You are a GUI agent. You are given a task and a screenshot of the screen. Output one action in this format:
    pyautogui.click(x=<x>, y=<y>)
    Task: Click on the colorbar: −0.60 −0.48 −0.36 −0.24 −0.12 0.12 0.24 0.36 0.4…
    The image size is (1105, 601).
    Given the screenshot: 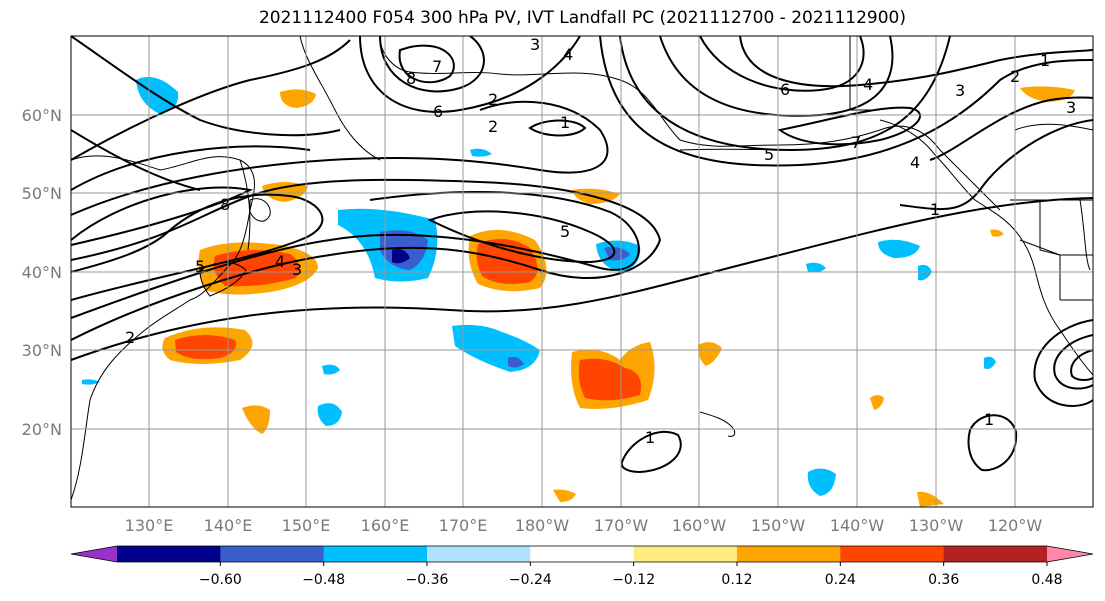 What is the action you would take?
    pyautogui.click(x=582, y=566)
    